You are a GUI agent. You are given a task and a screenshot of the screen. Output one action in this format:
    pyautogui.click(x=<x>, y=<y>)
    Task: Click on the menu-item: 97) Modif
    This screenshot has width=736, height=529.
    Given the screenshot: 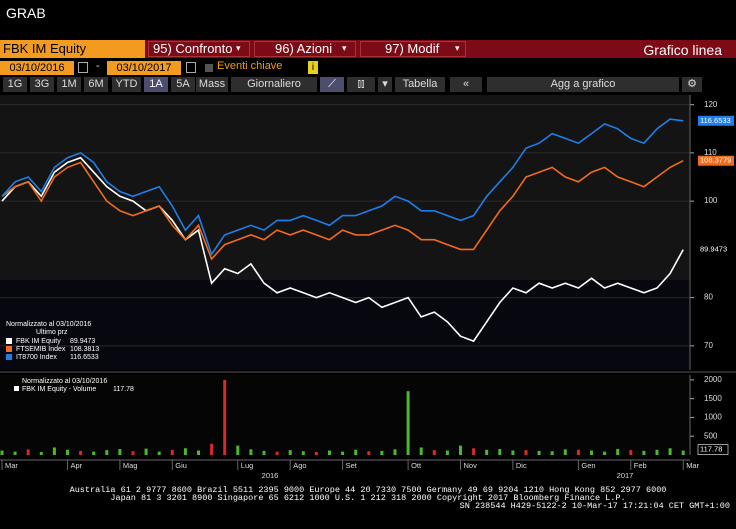 What is the action you would take?
    pyautogui.click(x=413, y=49)
    